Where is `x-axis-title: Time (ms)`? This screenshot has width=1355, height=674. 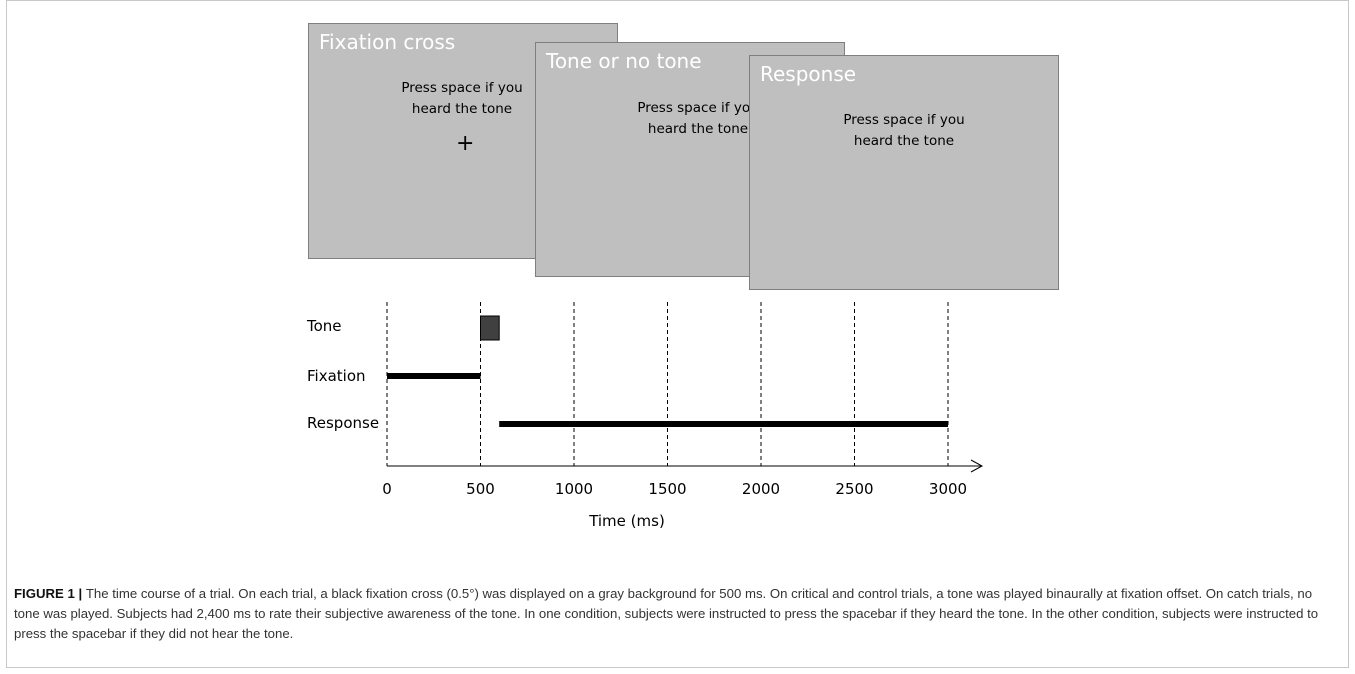
x-axis-title: Time (ms) is located at coordinates (627, 521).